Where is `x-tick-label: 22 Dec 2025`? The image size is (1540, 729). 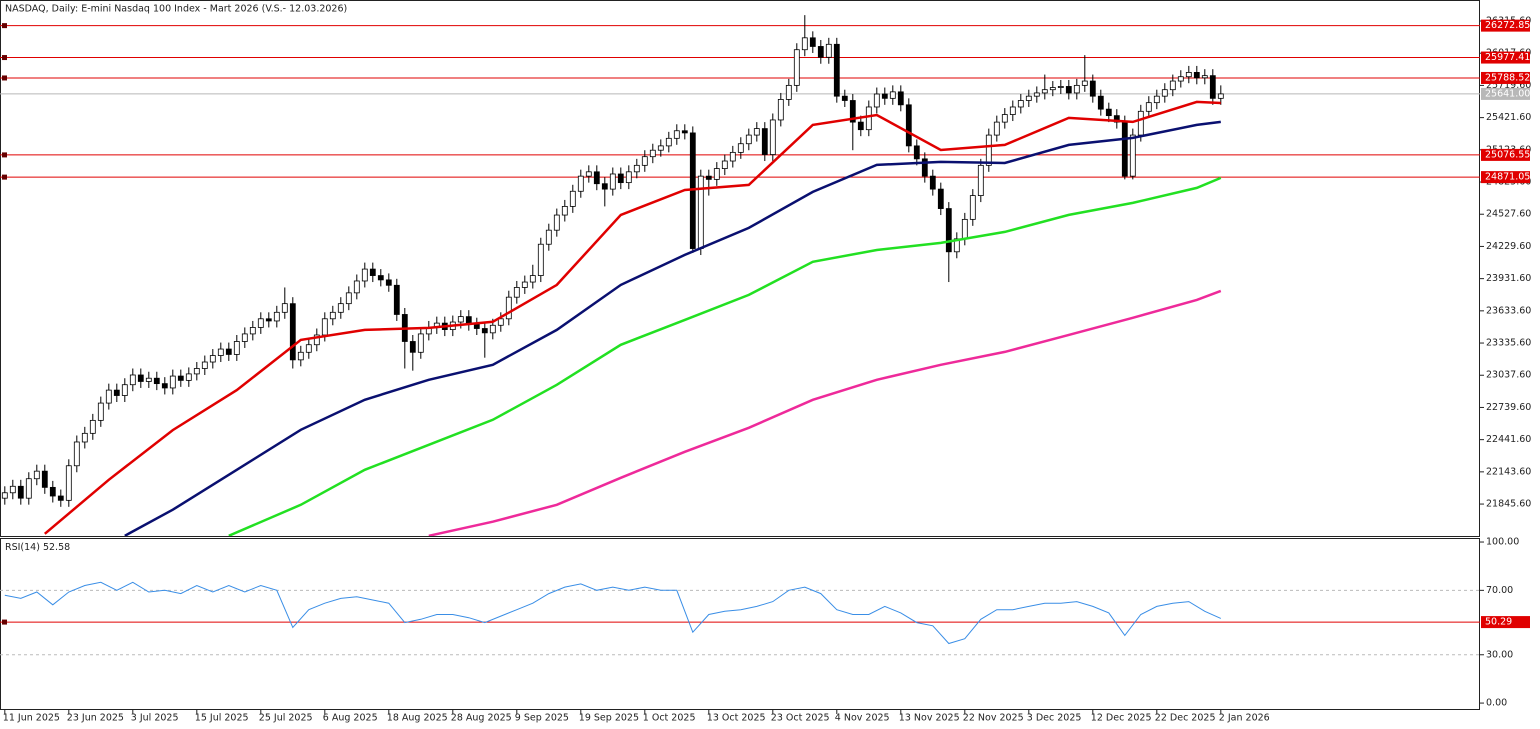
x-tick-label: 22 Dec 2025 is located at coordinates (1185, 718).